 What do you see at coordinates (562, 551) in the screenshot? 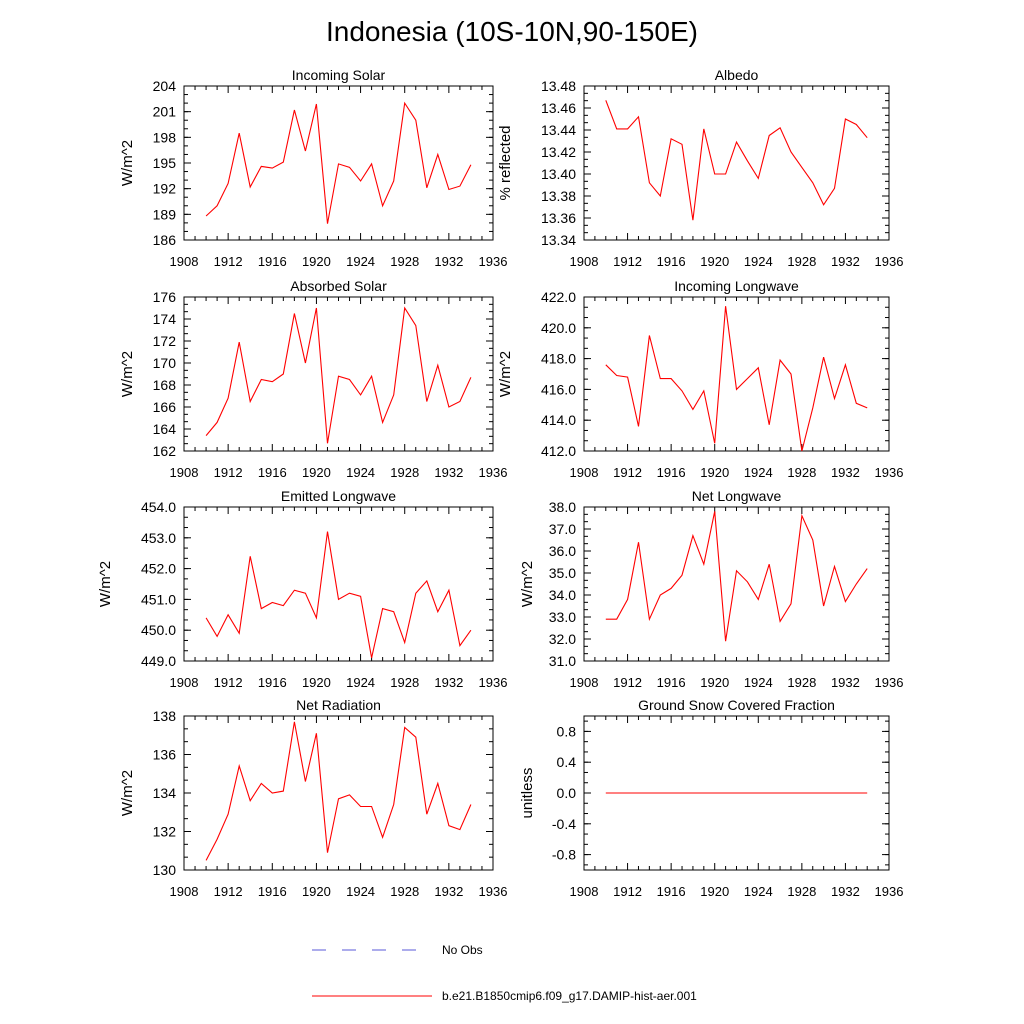
I see `y-tick-label: 36.0` at bounding box center [562, 551].